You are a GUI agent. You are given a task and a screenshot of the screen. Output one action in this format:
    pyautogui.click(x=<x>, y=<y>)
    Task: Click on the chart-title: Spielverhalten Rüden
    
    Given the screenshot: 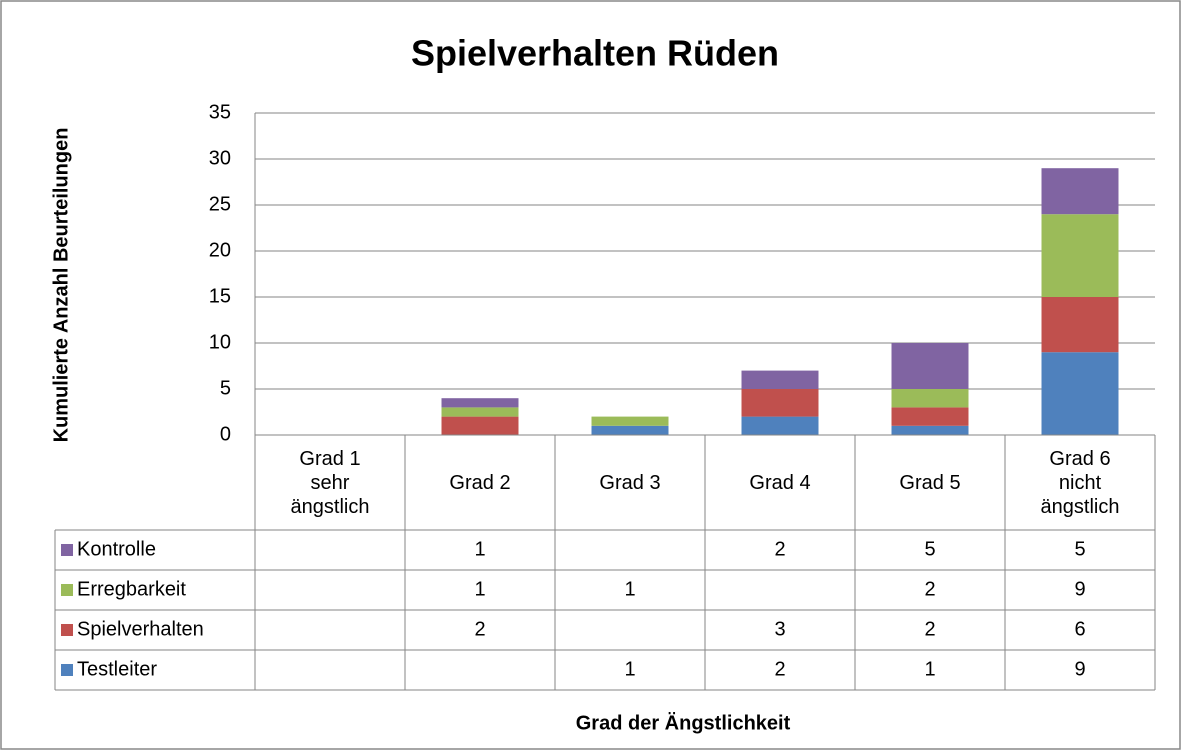 What is the action you would take?
    pyautogui.click(x=595, y=53)
    